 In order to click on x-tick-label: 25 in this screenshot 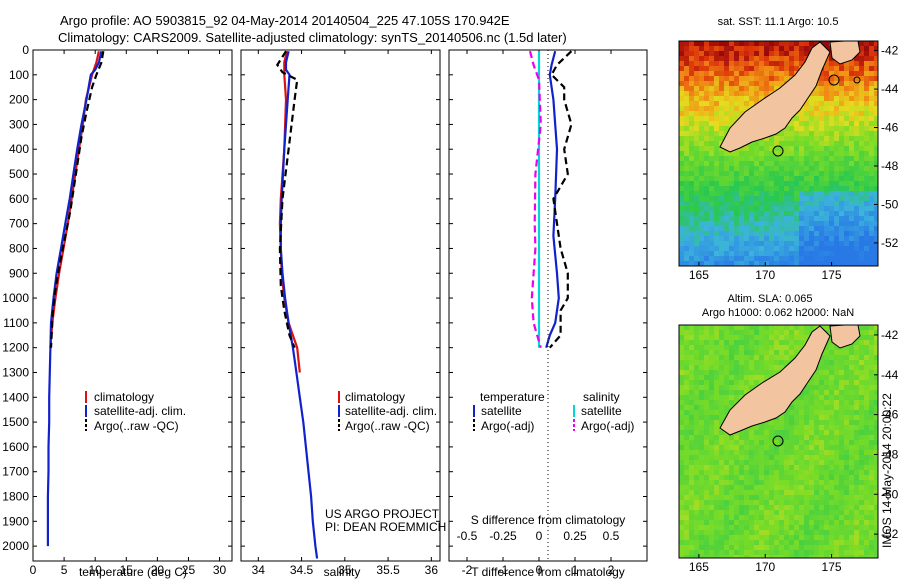, I will do `click(189, 570)`.